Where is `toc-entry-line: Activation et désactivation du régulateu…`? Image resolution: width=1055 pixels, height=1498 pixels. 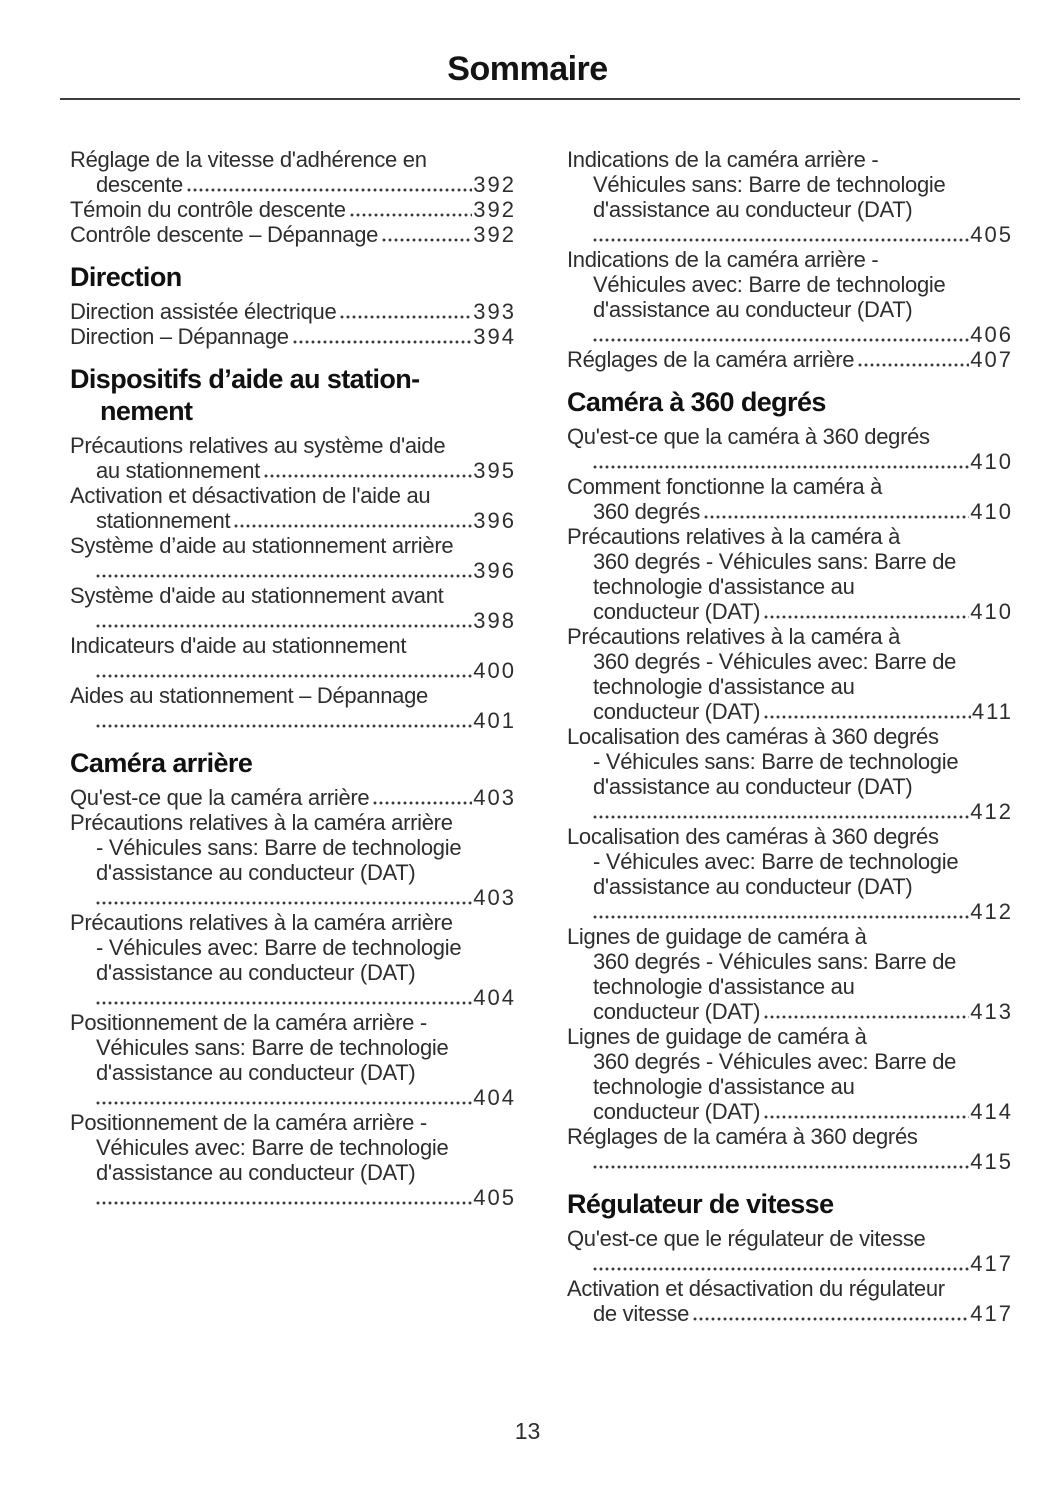
toc-entry-line: Activation et désactivation du régulateu… is located at coordinates (756, 1288).